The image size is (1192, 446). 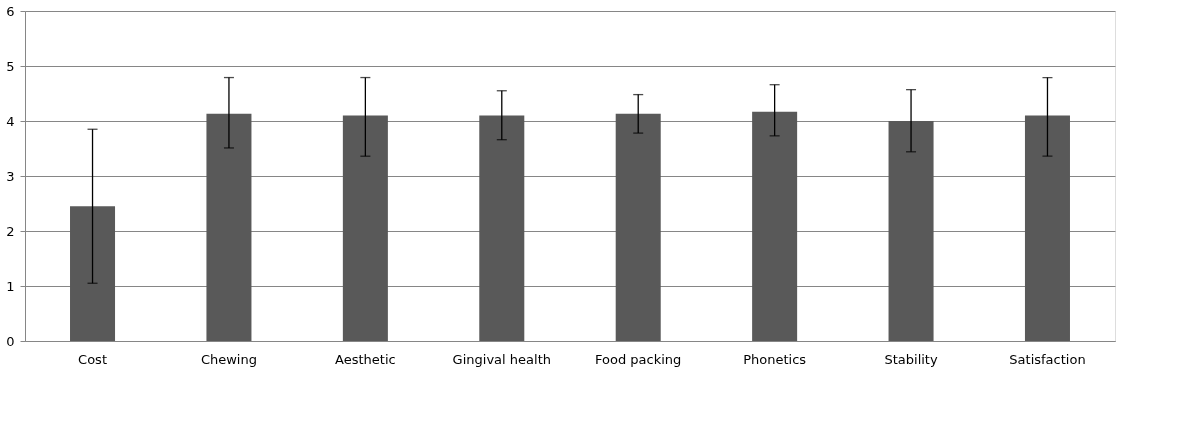 I want to click on y-tick-label: 1, so click(x=10, y=286).